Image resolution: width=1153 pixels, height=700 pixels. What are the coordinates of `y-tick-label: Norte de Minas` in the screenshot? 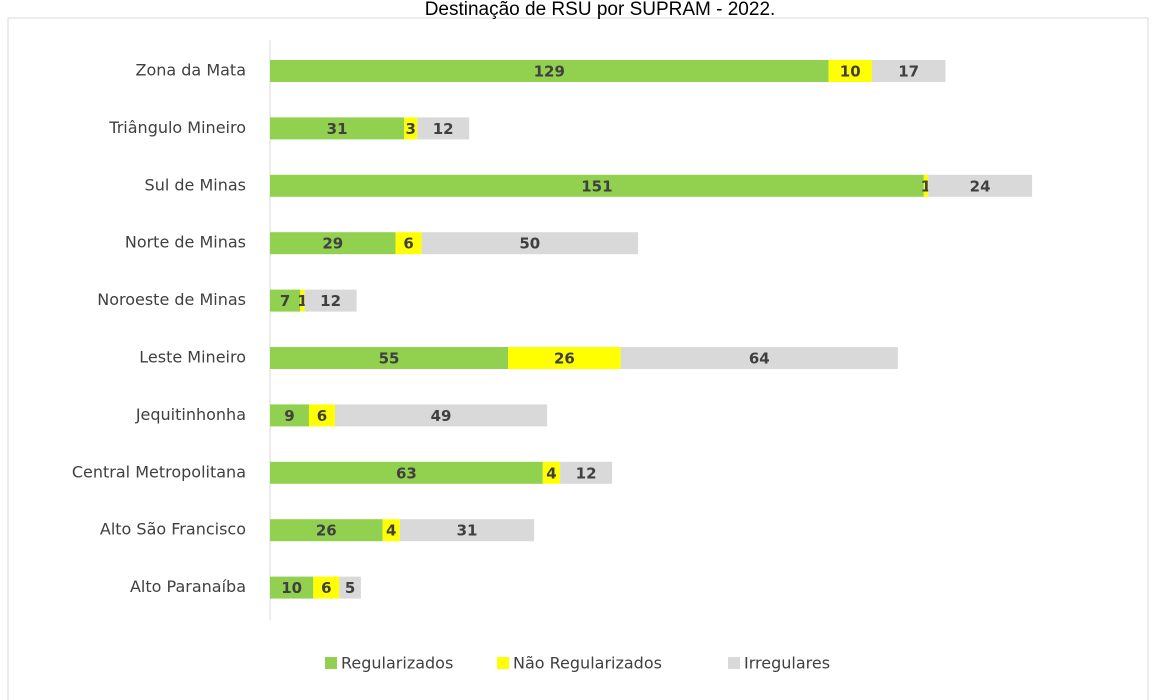 It's located at (185, 242).